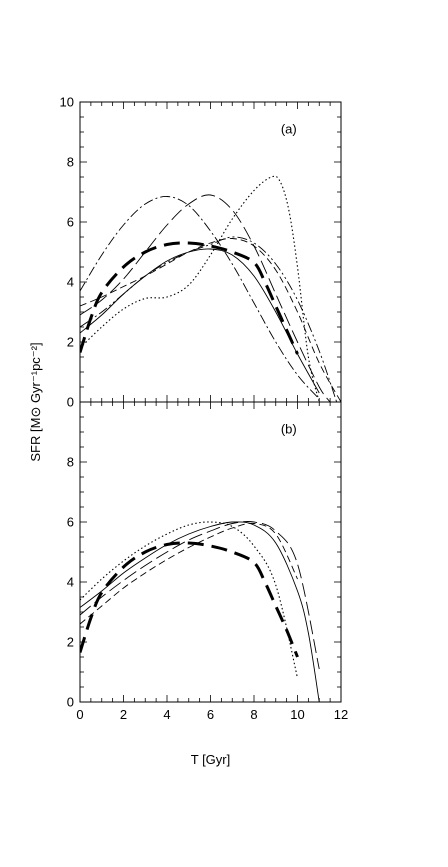  I want to click on series-line-dot-dash, so click(200, 298).